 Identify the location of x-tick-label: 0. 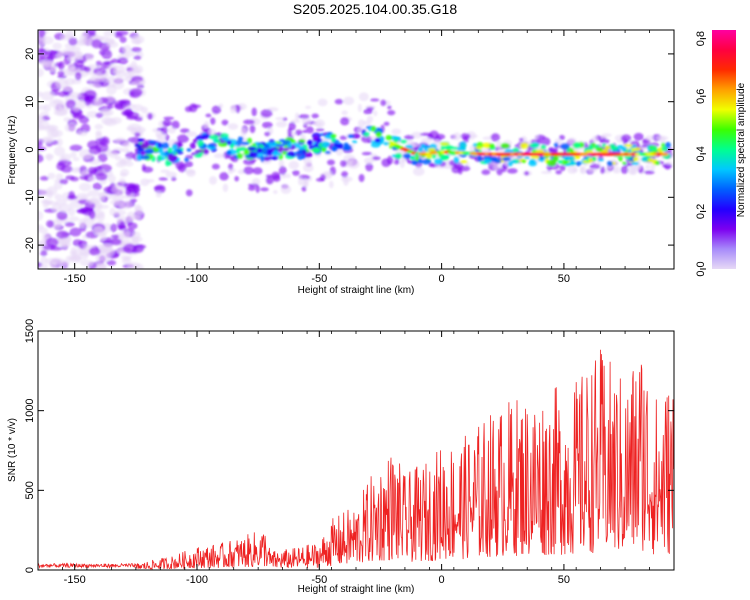
(442, 279).